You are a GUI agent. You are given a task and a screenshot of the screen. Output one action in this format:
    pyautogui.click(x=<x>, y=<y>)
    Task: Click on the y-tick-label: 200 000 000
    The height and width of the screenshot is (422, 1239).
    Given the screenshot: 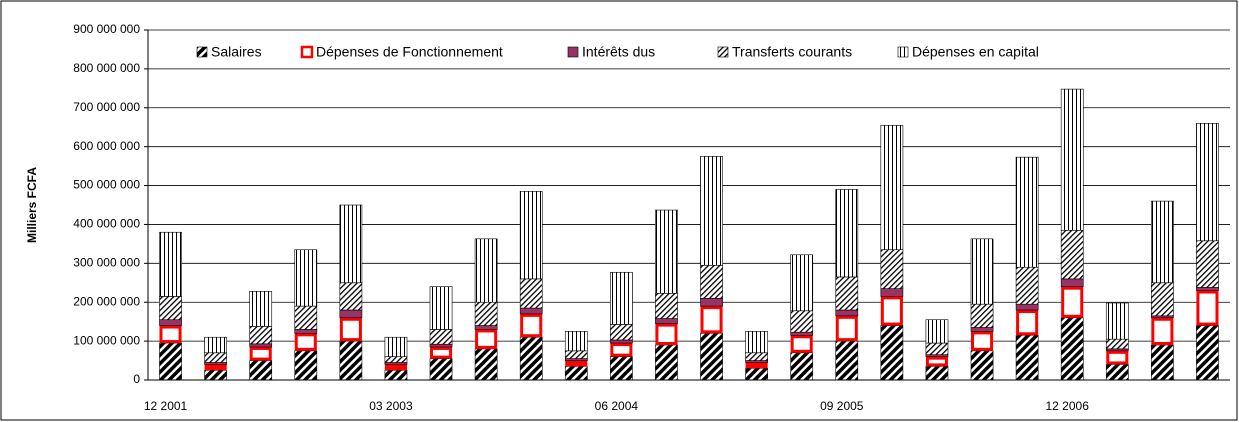 What is the action you would take?
    pyautogui.click(x=106, y=301)
    